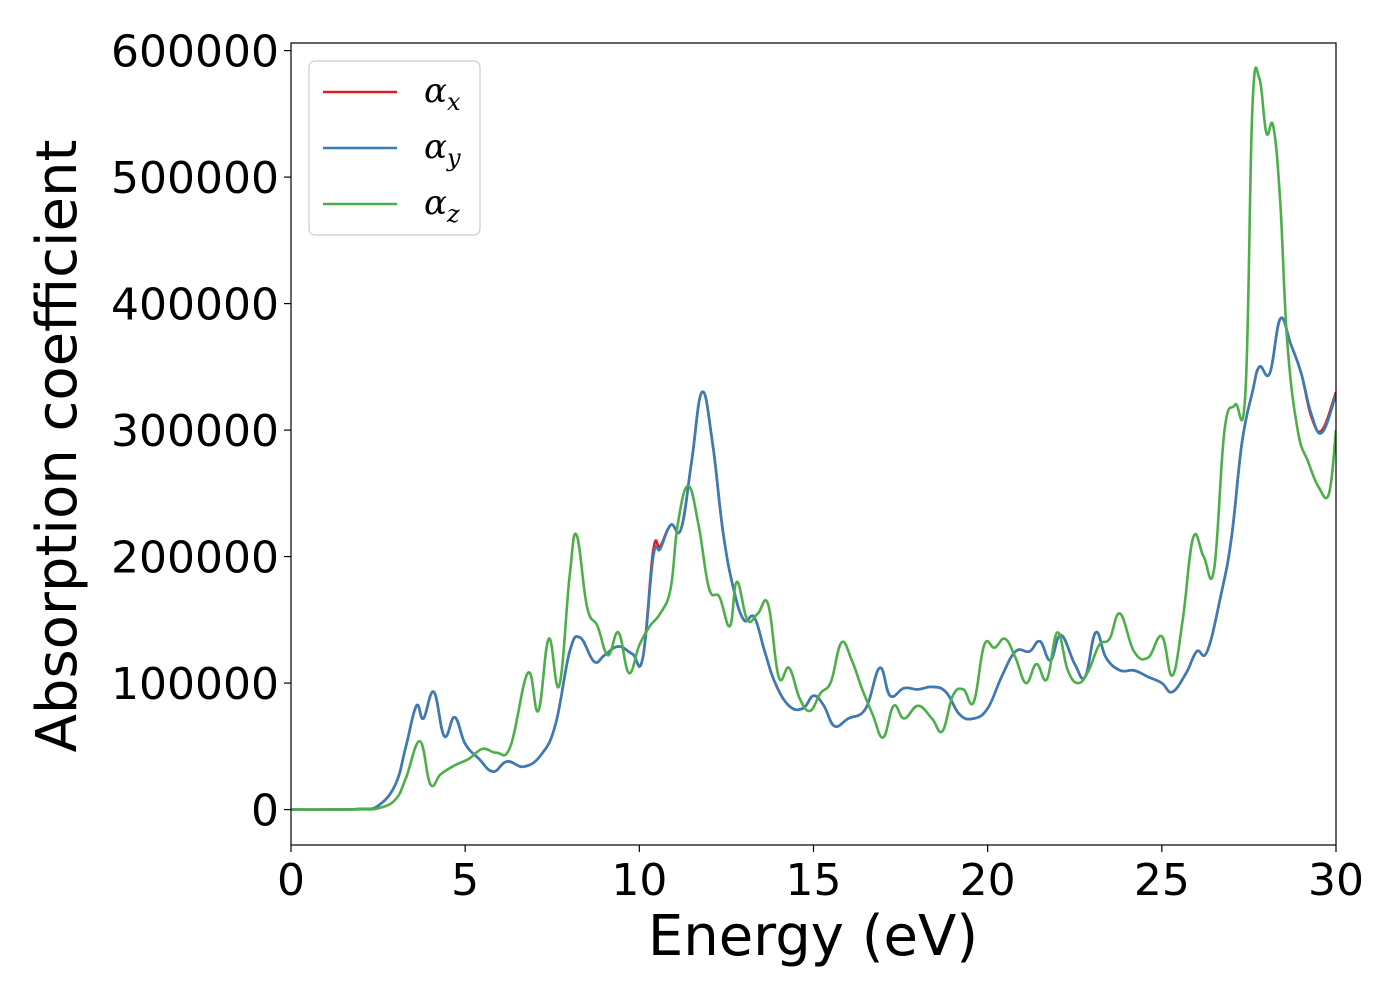 The image size is (1400, 1000). I want to click on y-tick-label: 500000, so click(195, 178).